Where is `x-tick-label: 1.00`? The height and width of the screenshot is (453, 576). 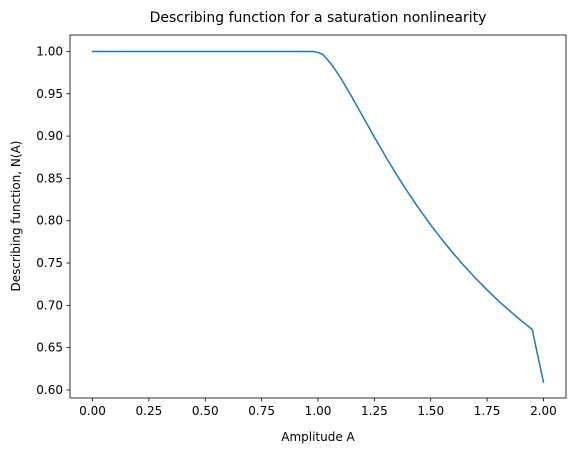
x-tick-label: 1.00 is located at coordinates (318, 411).